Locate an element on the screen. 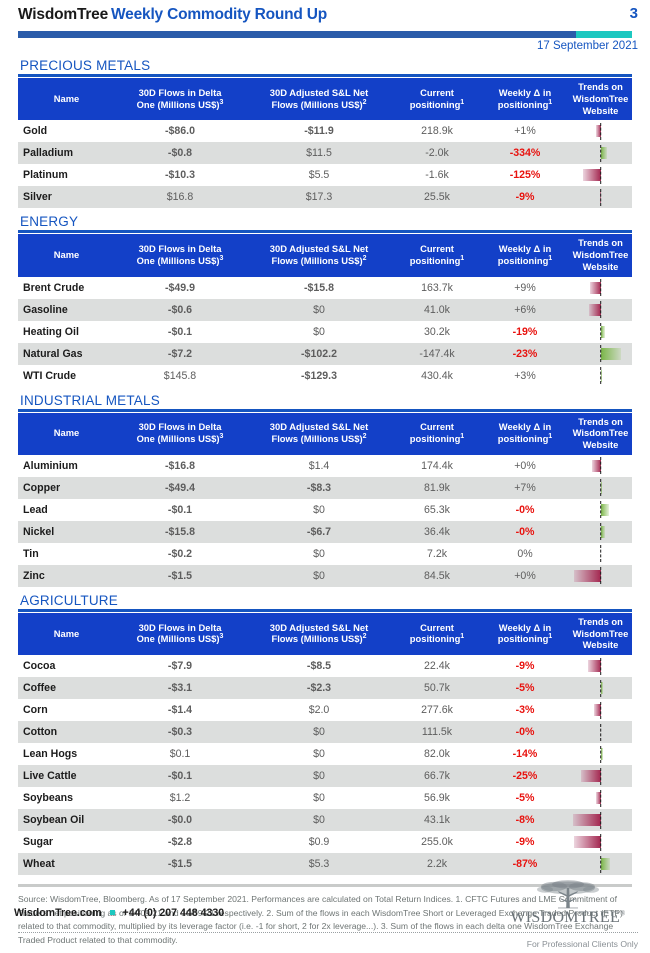 The image size is (650, 953). cell-weekly-delta: -14% is located at coordinates (525, 754).